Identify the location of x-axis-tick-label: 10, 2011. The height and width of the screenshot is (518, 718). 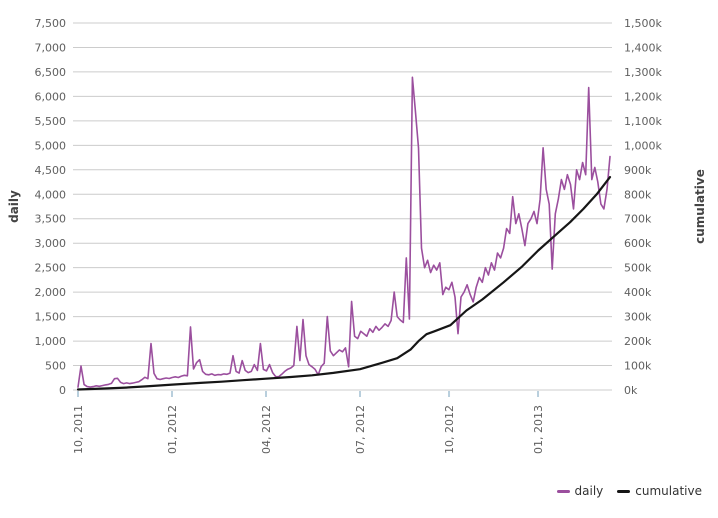
(78, 429).